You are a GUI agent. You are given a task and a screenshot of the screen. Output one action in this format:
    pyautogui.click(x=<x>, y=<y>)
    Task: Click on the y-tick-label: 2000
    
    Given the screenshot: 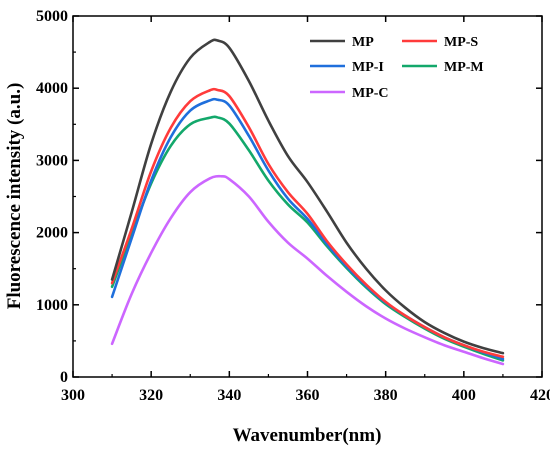 What is the action you would take?
    pyautogui.click(x=52, y=233)
    